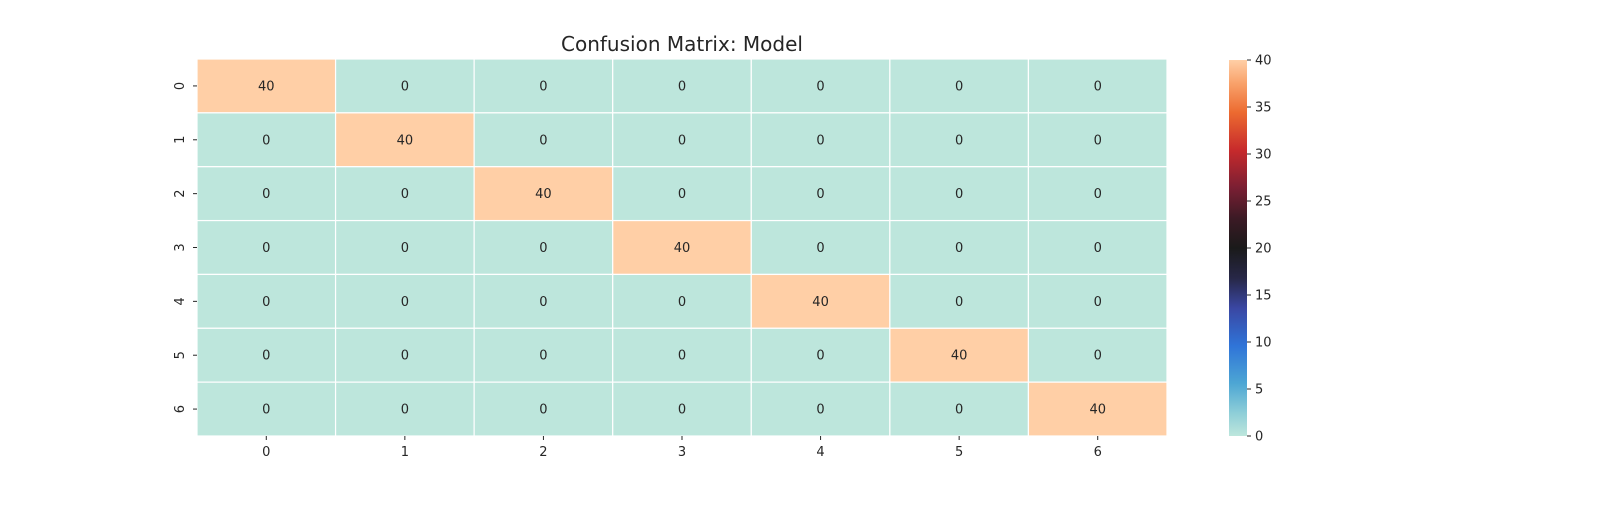 The image size is (1600, 505). I want to click on colorbar-tick-label: 0, so click(1259, 437).